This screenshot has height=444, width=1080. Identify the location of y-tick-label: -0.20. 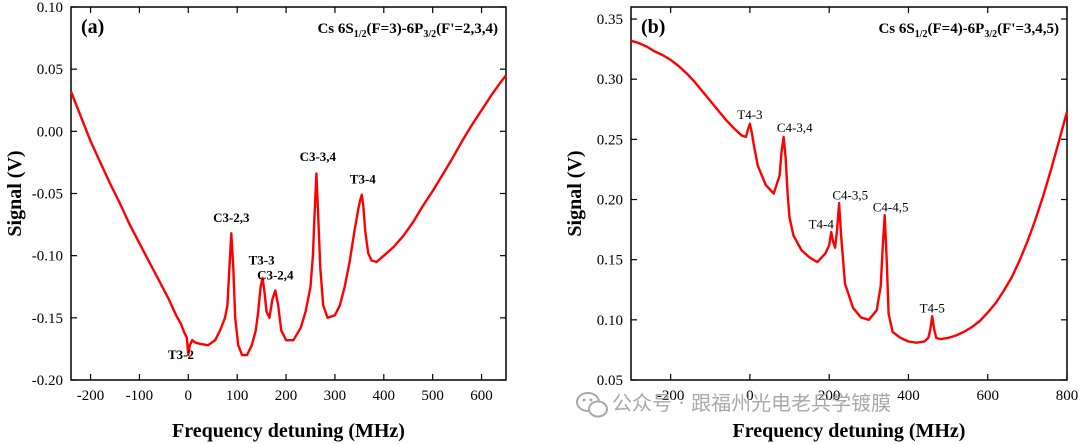
(47, 381).